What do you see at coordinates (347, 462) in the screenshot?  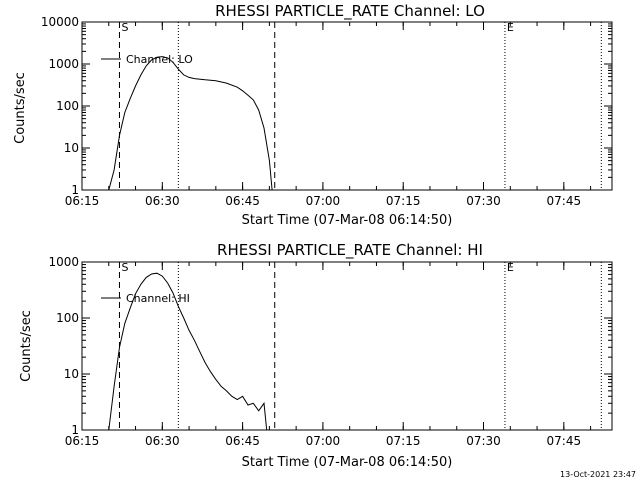 I see `panel-hi-x-axis-label: Start Time (07-Mar-08 06:14:50)` at bounding box center [347, 462].